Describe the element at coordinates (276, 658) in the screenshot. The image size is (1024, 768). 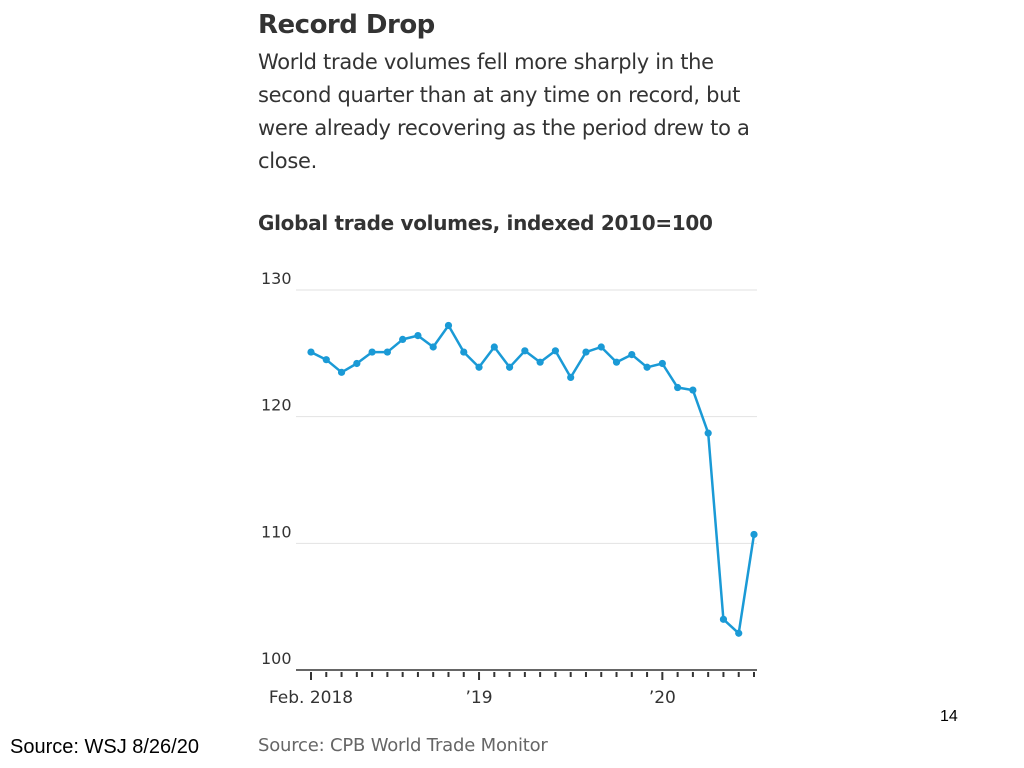
I see `y-tick-label-100: 100` at that location.